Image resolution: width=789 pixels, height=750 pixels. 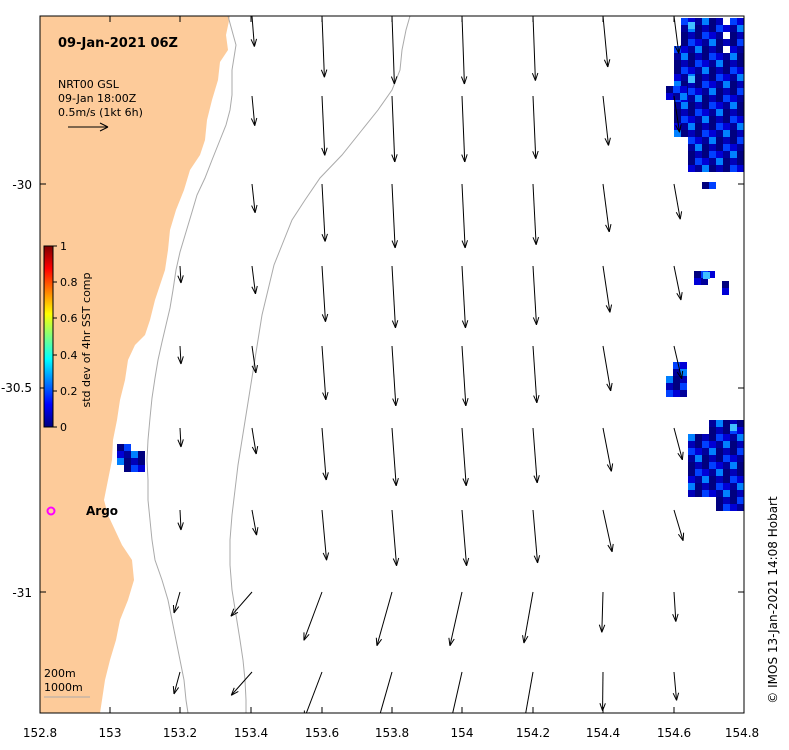 I want to click on x-tick-label: 154.4, so click(x=603, y=733).